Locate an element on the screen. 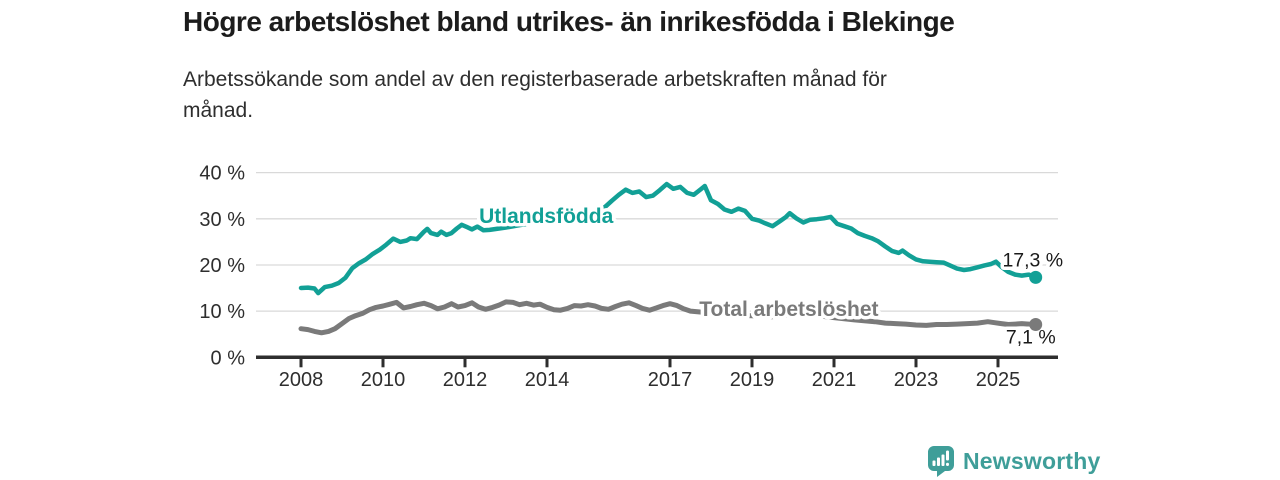 Image resolution: width=1280 pixels, height=480 pixels. series-end-dot-utlandsfodda is located at coordinates (1036, 277).